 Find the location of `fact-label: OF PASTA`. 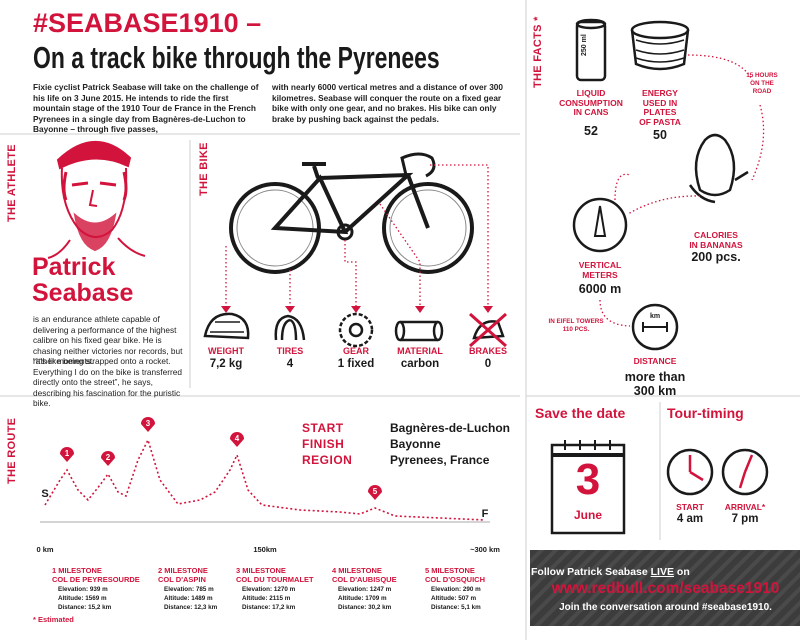

fact-label: OF PASTA is located at coordinates (660, 121).